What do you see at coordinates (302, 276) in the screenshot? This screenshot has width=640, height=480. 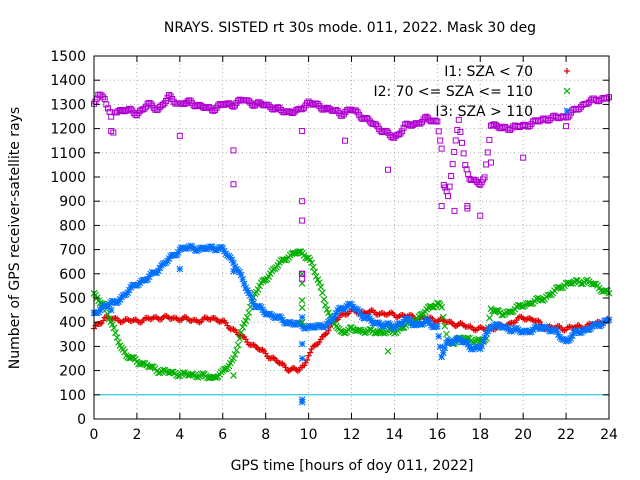 I see `extra-purple-outliers` at bounding box center [302, 276].